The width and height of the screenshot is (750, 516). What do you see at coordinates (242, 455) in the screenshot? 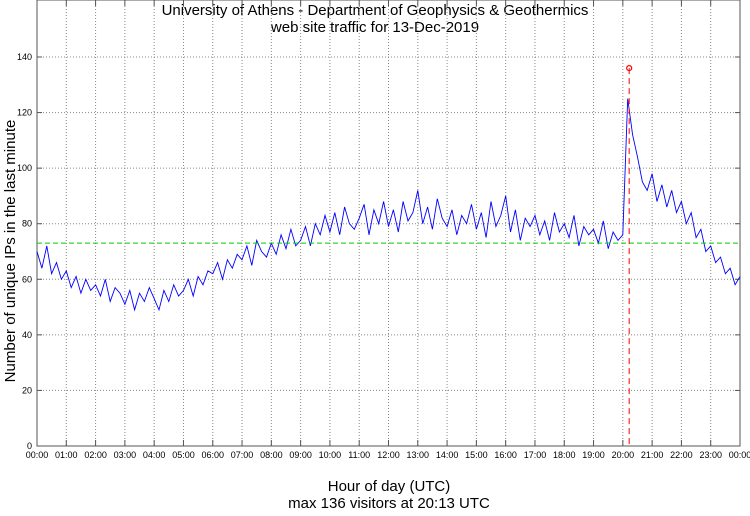
I see `x-tick-label: 07:00` at bounding box center [242, 455].